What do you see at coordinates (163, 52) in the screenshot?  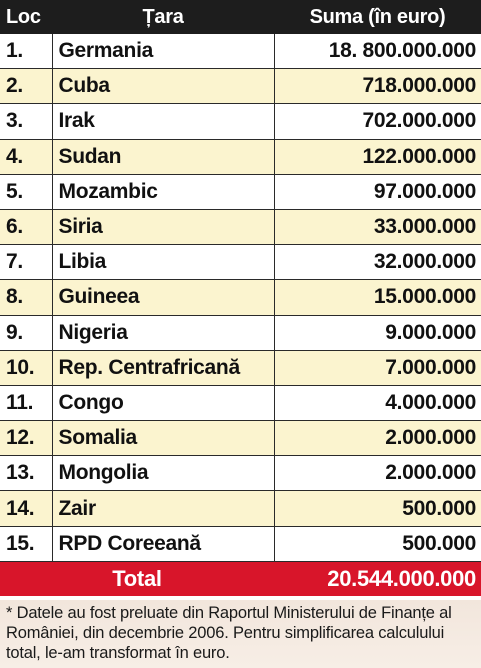 I see `country-cell: Germania` at bounding box center [163, 52].